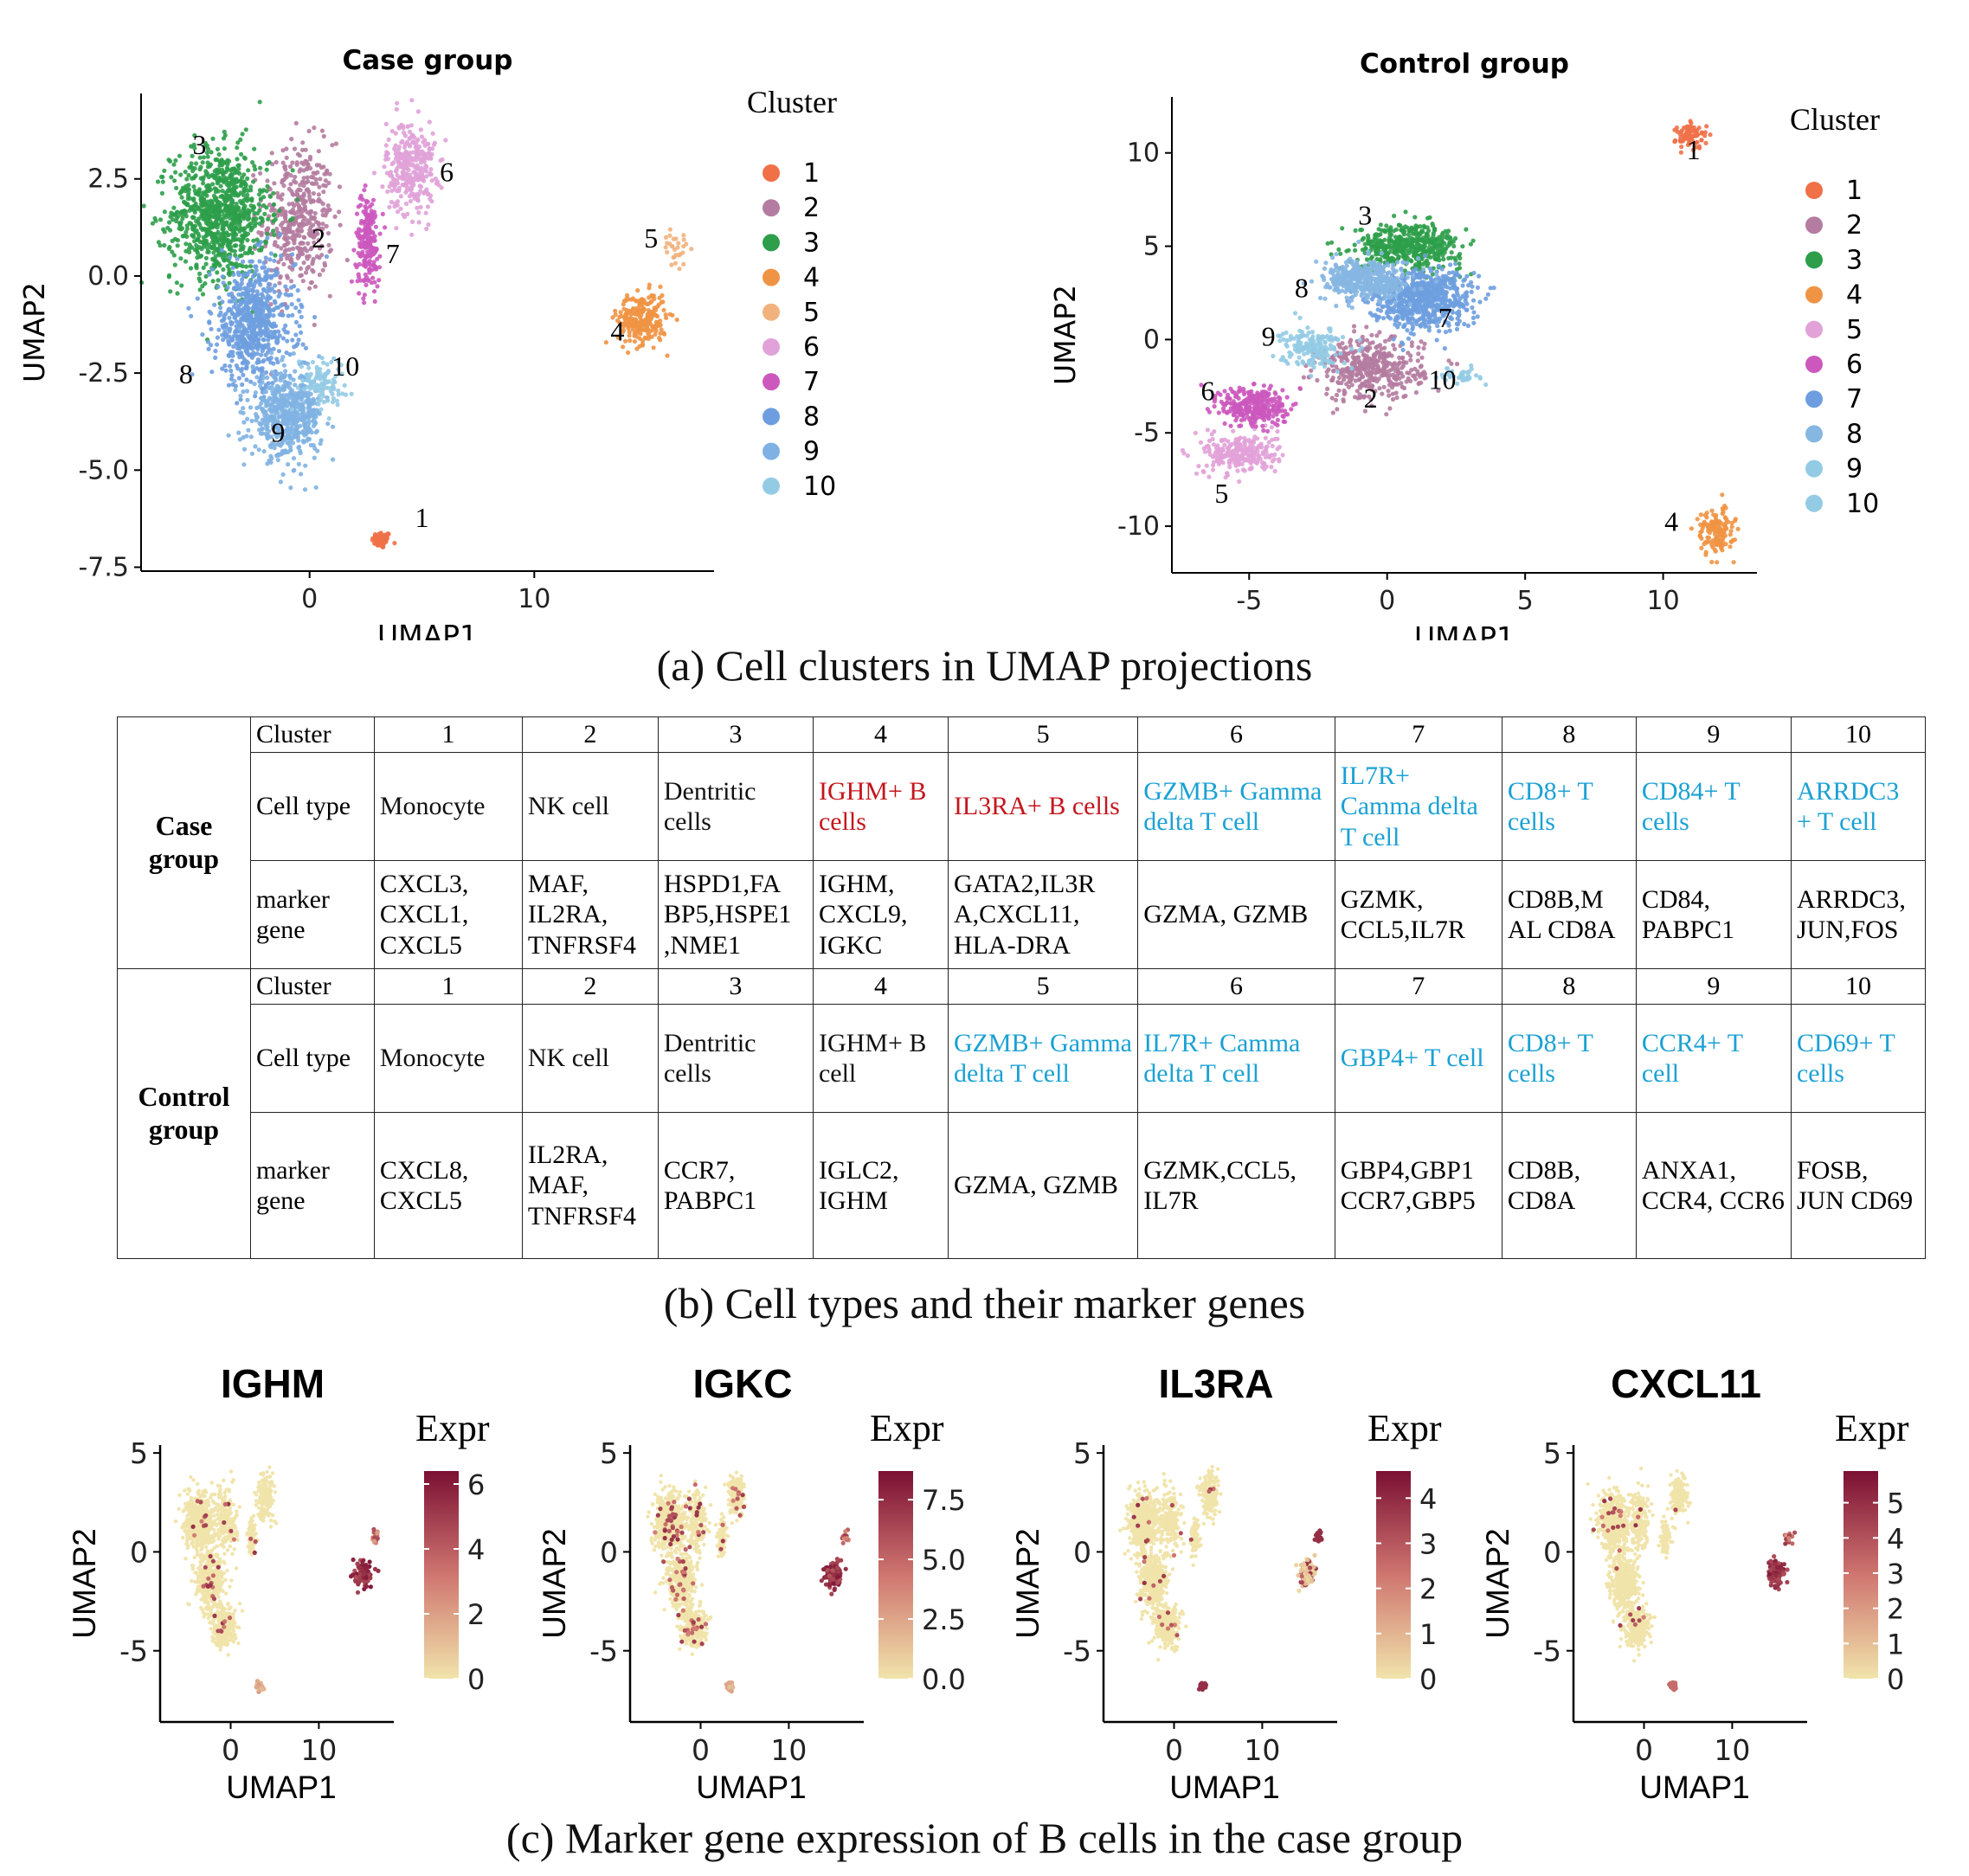  Describe the element at coordinates (103, 568) in the screenshot. I see `y-tick-label: -7.5` at that location.